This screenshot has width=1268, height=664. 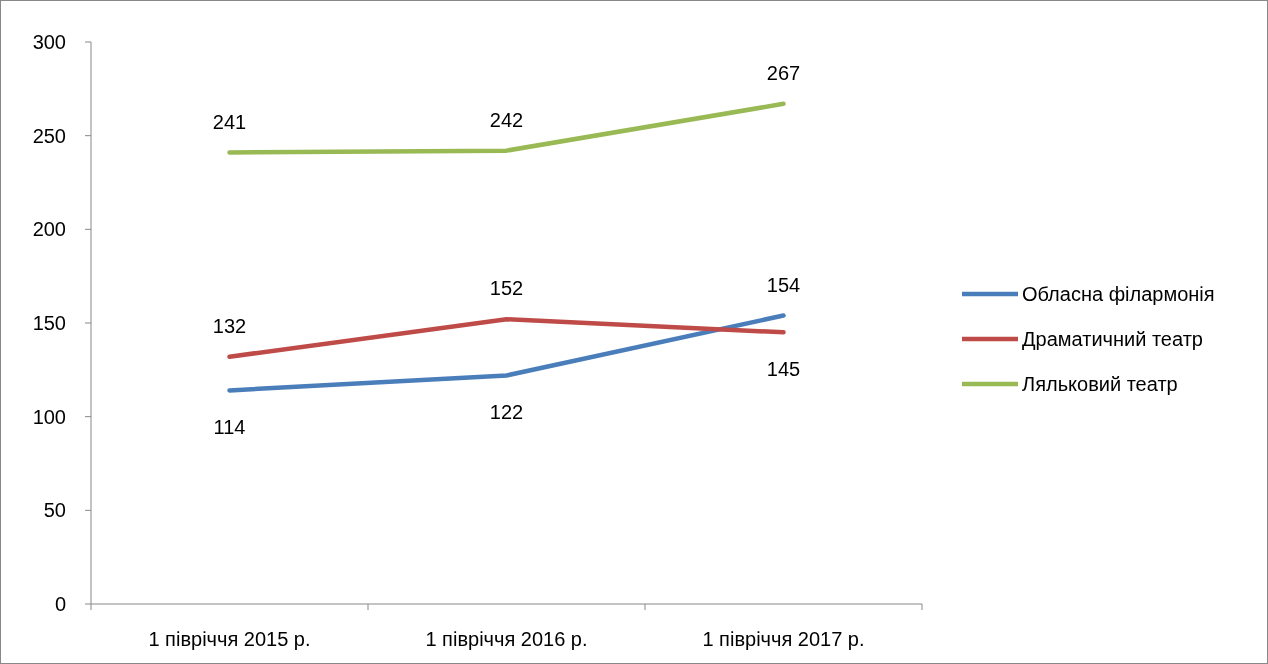 I want to click on data-label: 122, so click(x=506, y=412).